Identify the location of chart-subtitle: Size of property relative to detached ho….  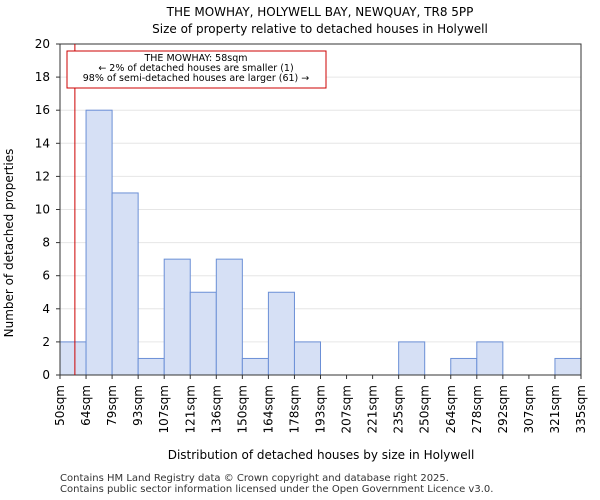
(320, 29).